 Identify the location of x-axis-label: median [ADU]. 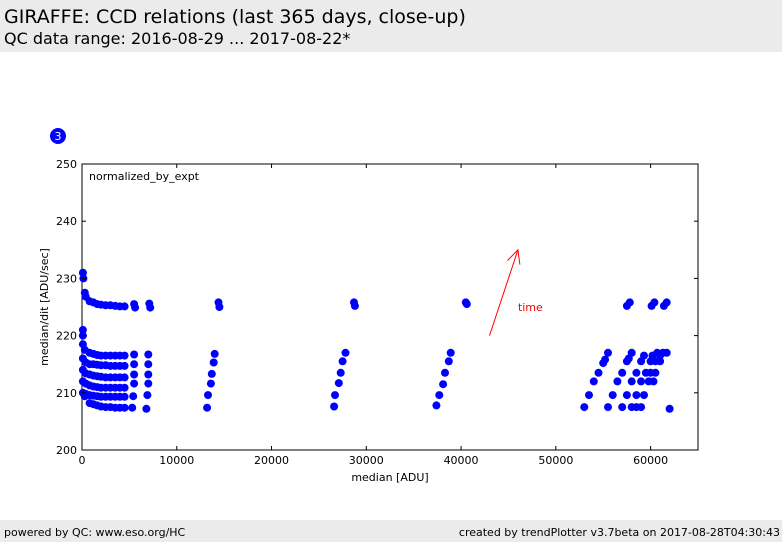
(389, 477).